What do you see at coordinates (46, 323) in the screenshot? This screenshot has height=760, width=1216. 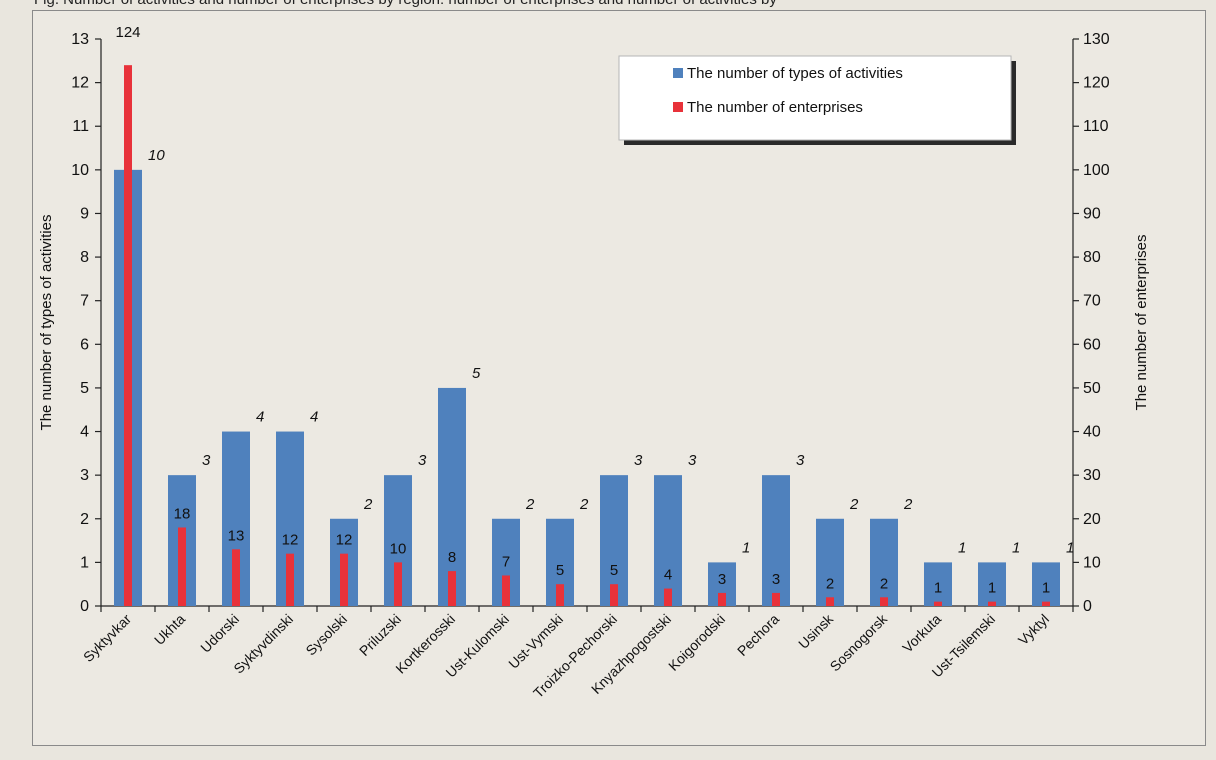 I see `left-axis-title: The number of types of activities` at bounding box center [46, 323].